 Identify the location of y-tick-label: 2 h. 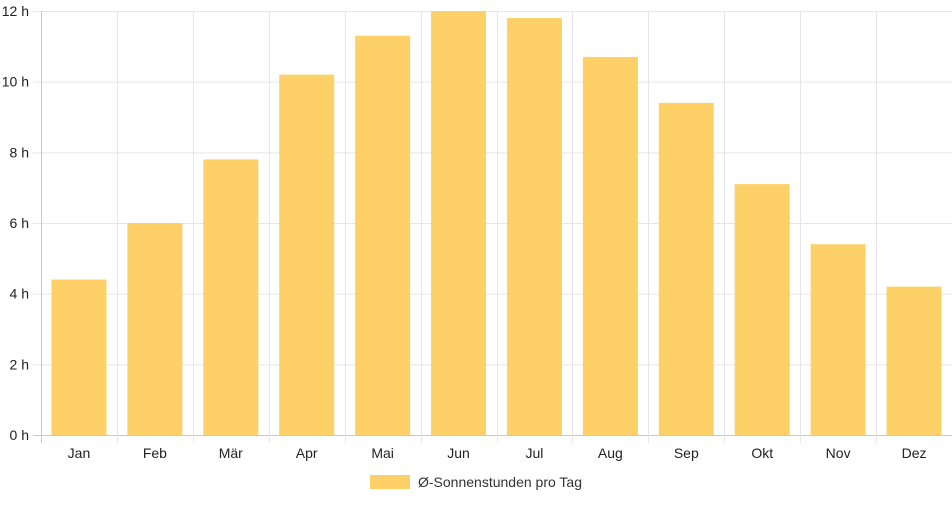
(19, 364).